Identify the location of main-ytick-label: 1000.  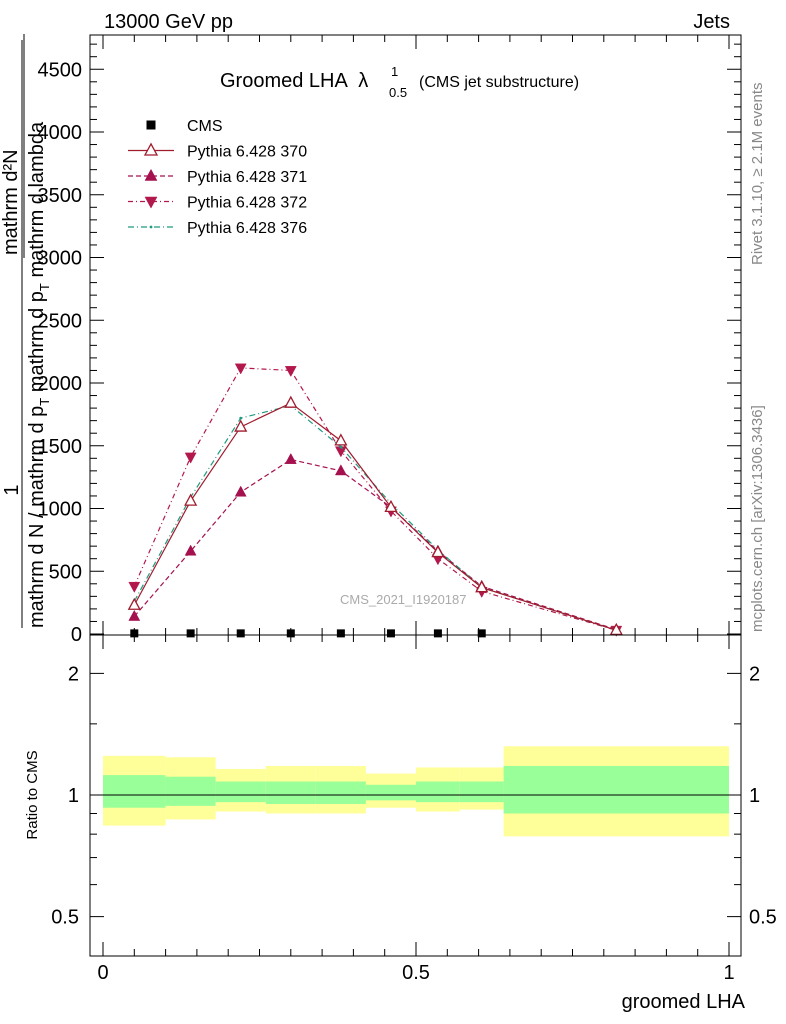
(60, 510).